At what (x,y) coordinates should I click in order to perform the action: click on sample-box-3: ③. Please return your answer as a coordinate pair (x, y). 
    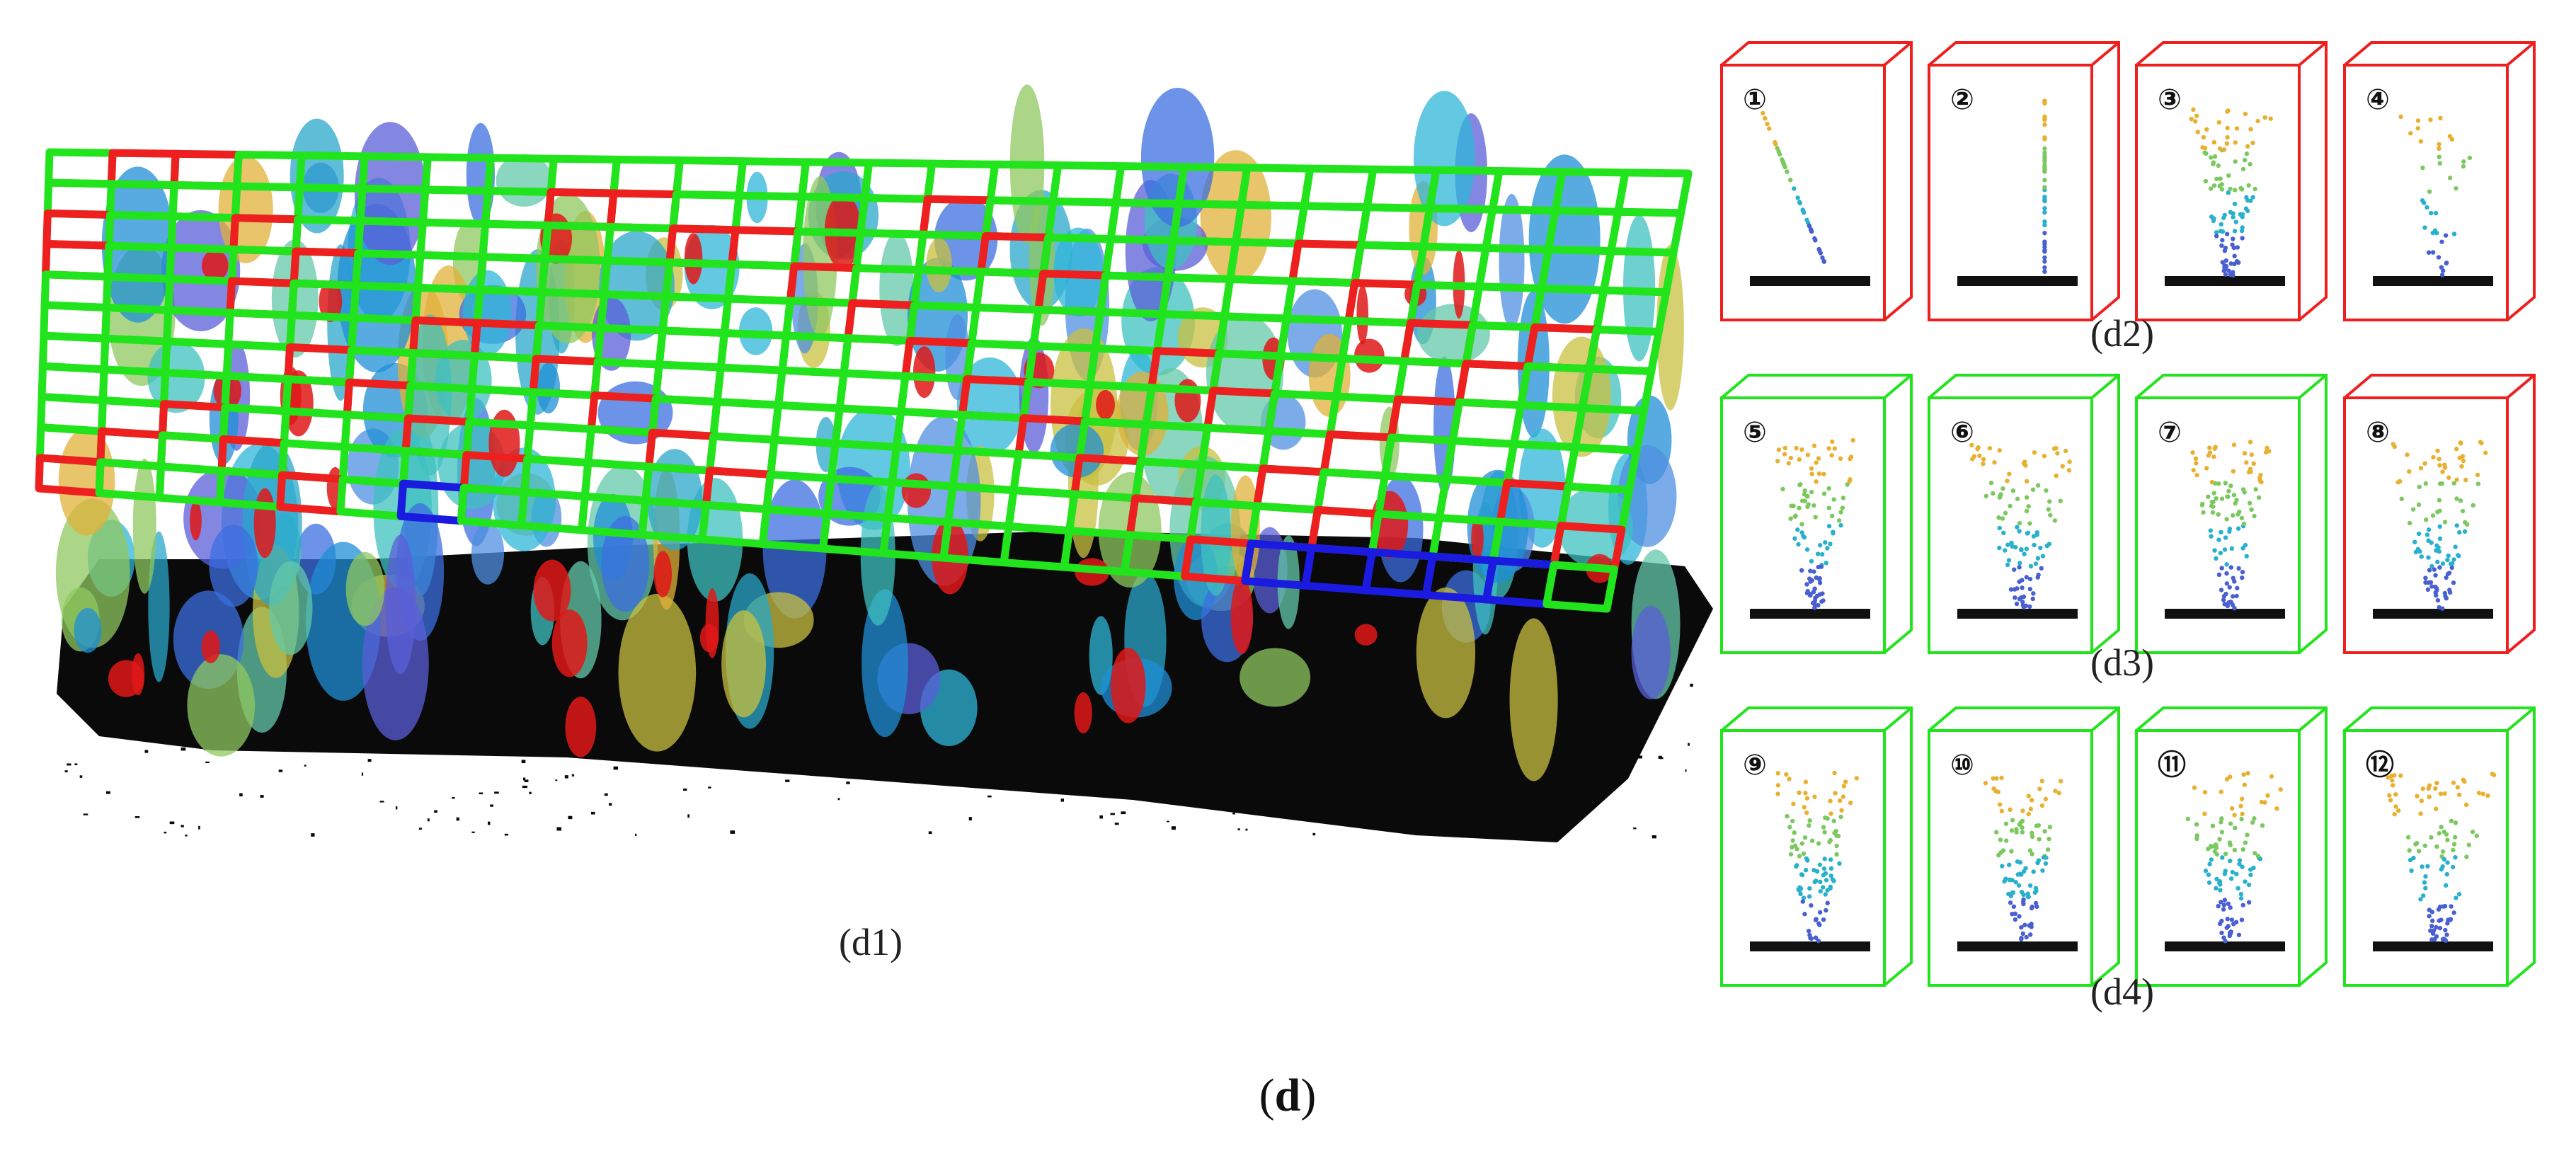
    Looking at the image, I should click on (2231, 181).